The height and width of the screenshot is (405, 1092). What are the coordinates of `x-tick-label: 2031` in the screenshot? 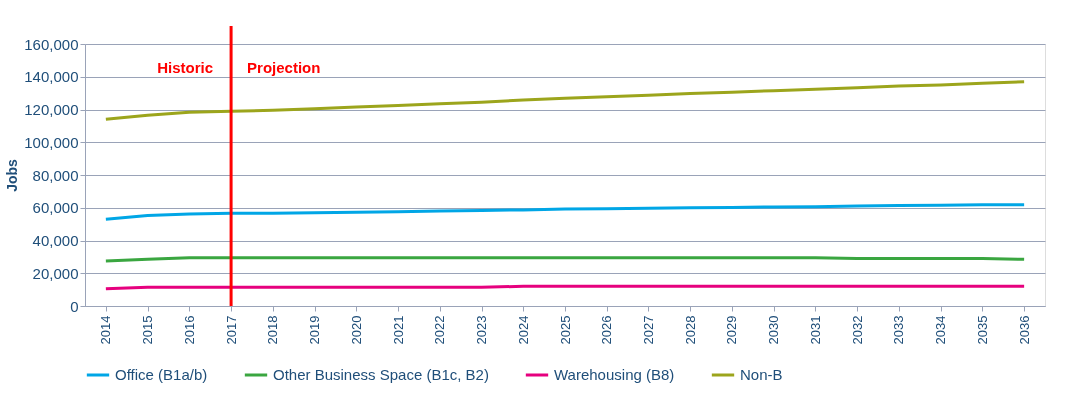 It's located at (815, 330).